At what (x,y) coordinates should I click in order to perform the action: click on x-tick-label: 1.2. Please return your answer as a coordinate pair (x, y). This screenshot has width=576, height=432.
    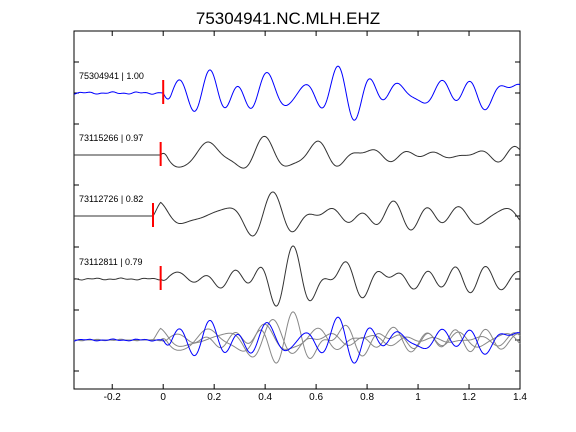
    Looking at the image, I should click on (469, 397).